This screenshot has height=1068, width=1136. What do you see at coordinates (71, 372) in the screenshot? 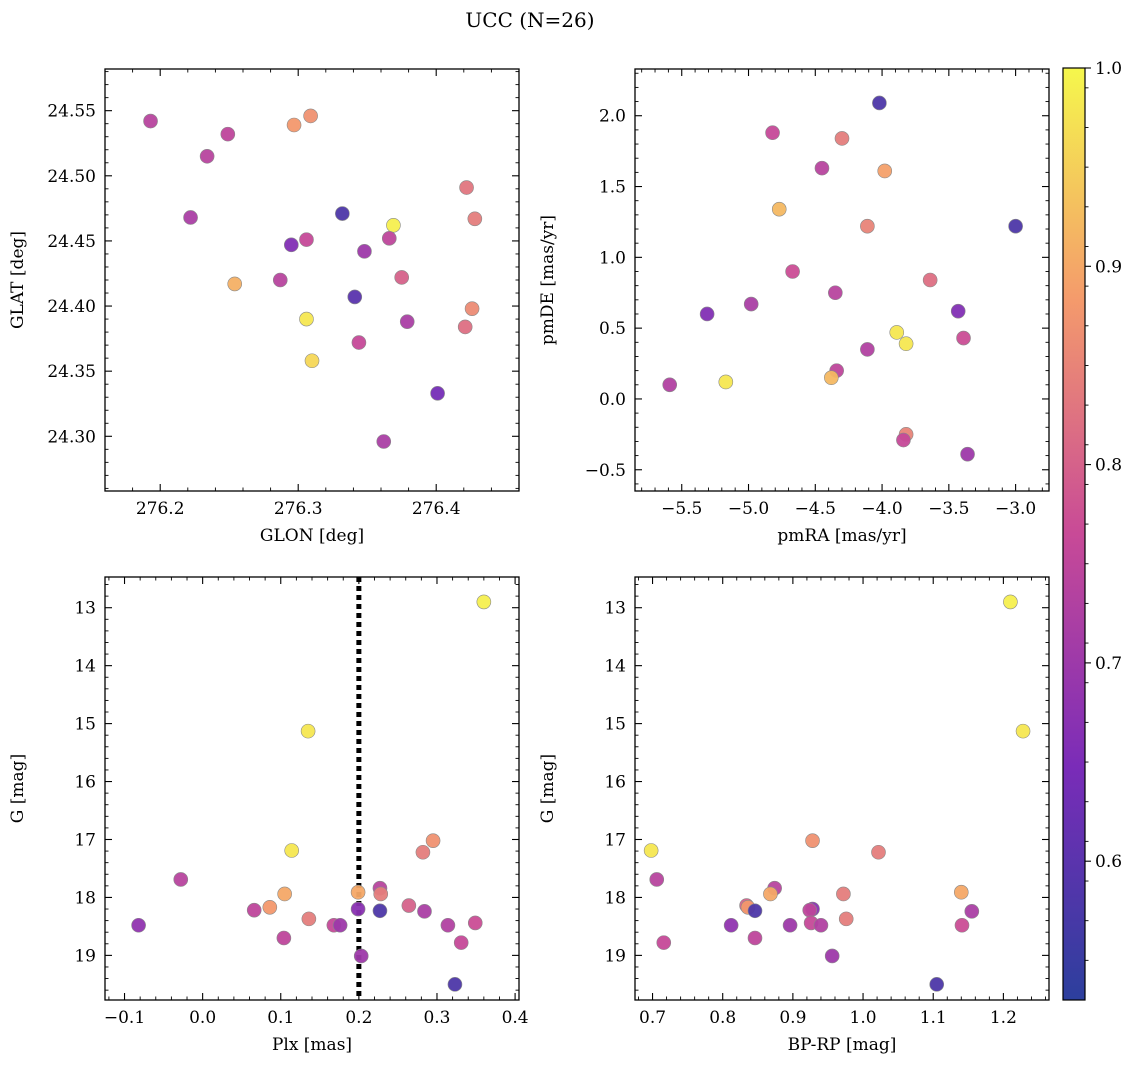
I see `y-tick-label: 24.35` at bounding box center [71, 372].